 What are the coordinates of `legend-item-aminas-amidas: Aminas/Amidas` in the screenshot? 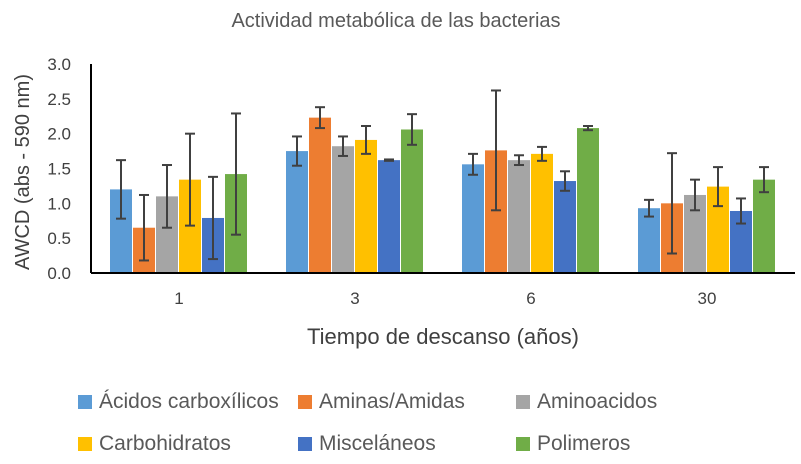 It's located at (381, 402).